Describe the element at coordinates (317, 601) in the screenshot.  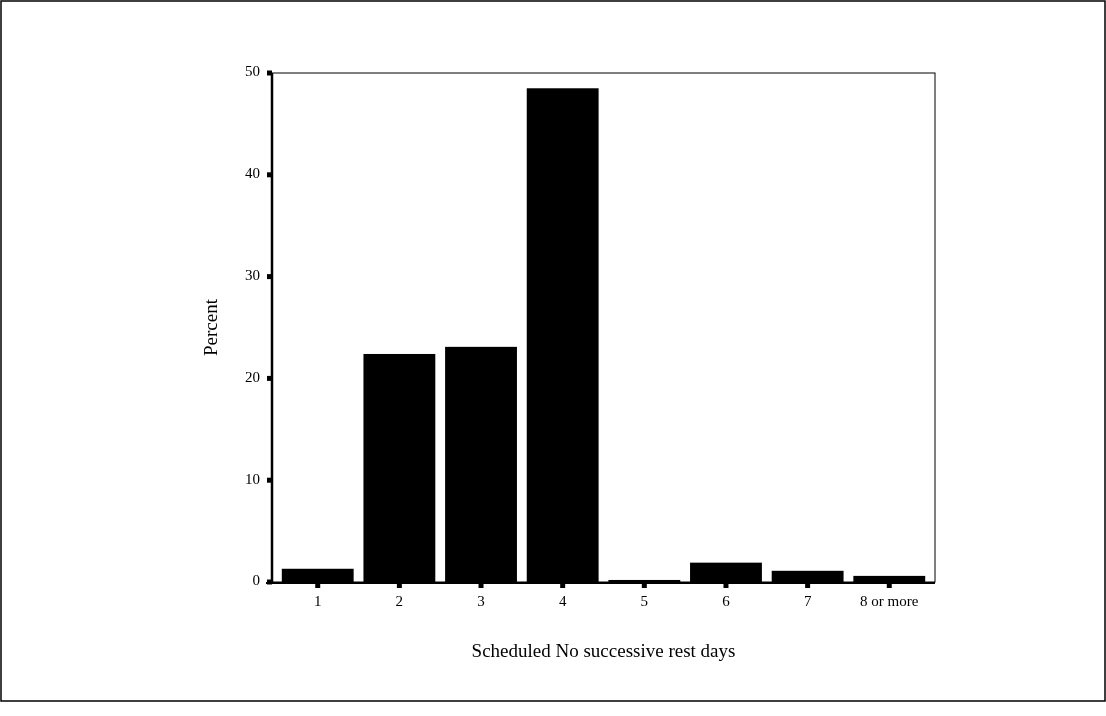
I see `x-tick-label: 1` at that location.